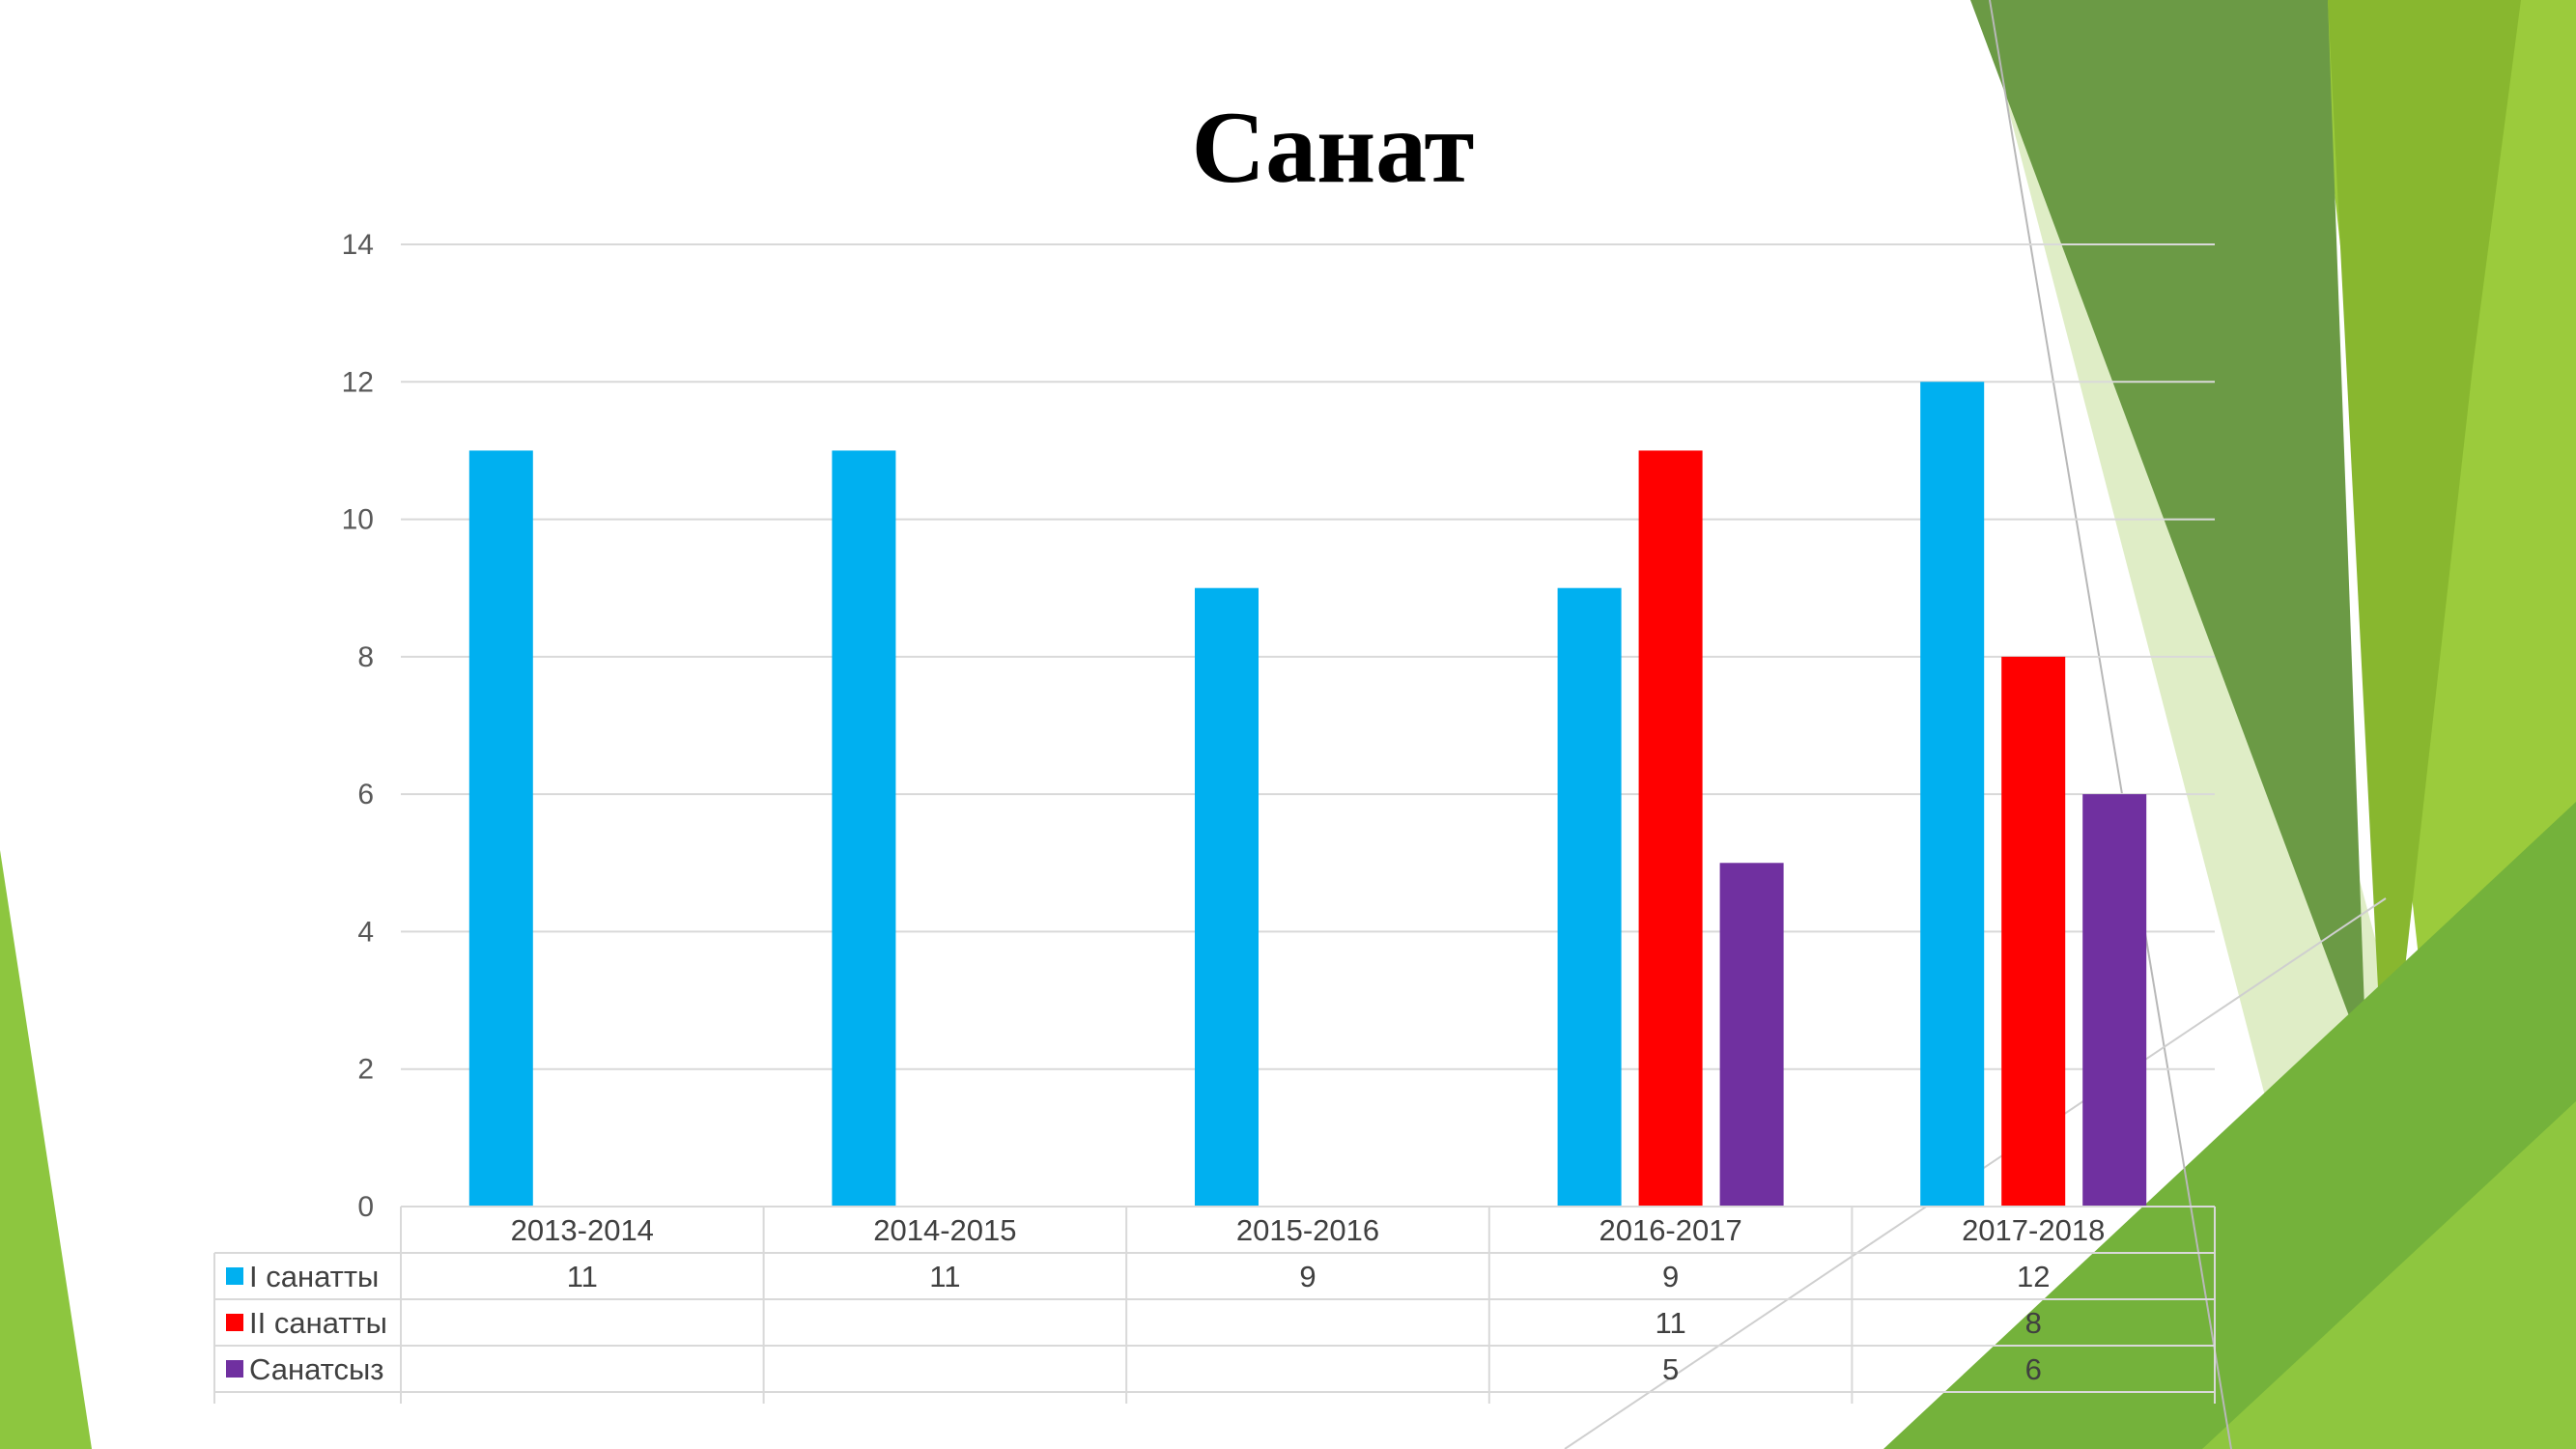 The width and height of the screenshot is (2576, 1449). What do you see at coordinates (2389, 1275) in the screenshot?
I see `right-bottom-bright` at bounding box center [2389, 1275].